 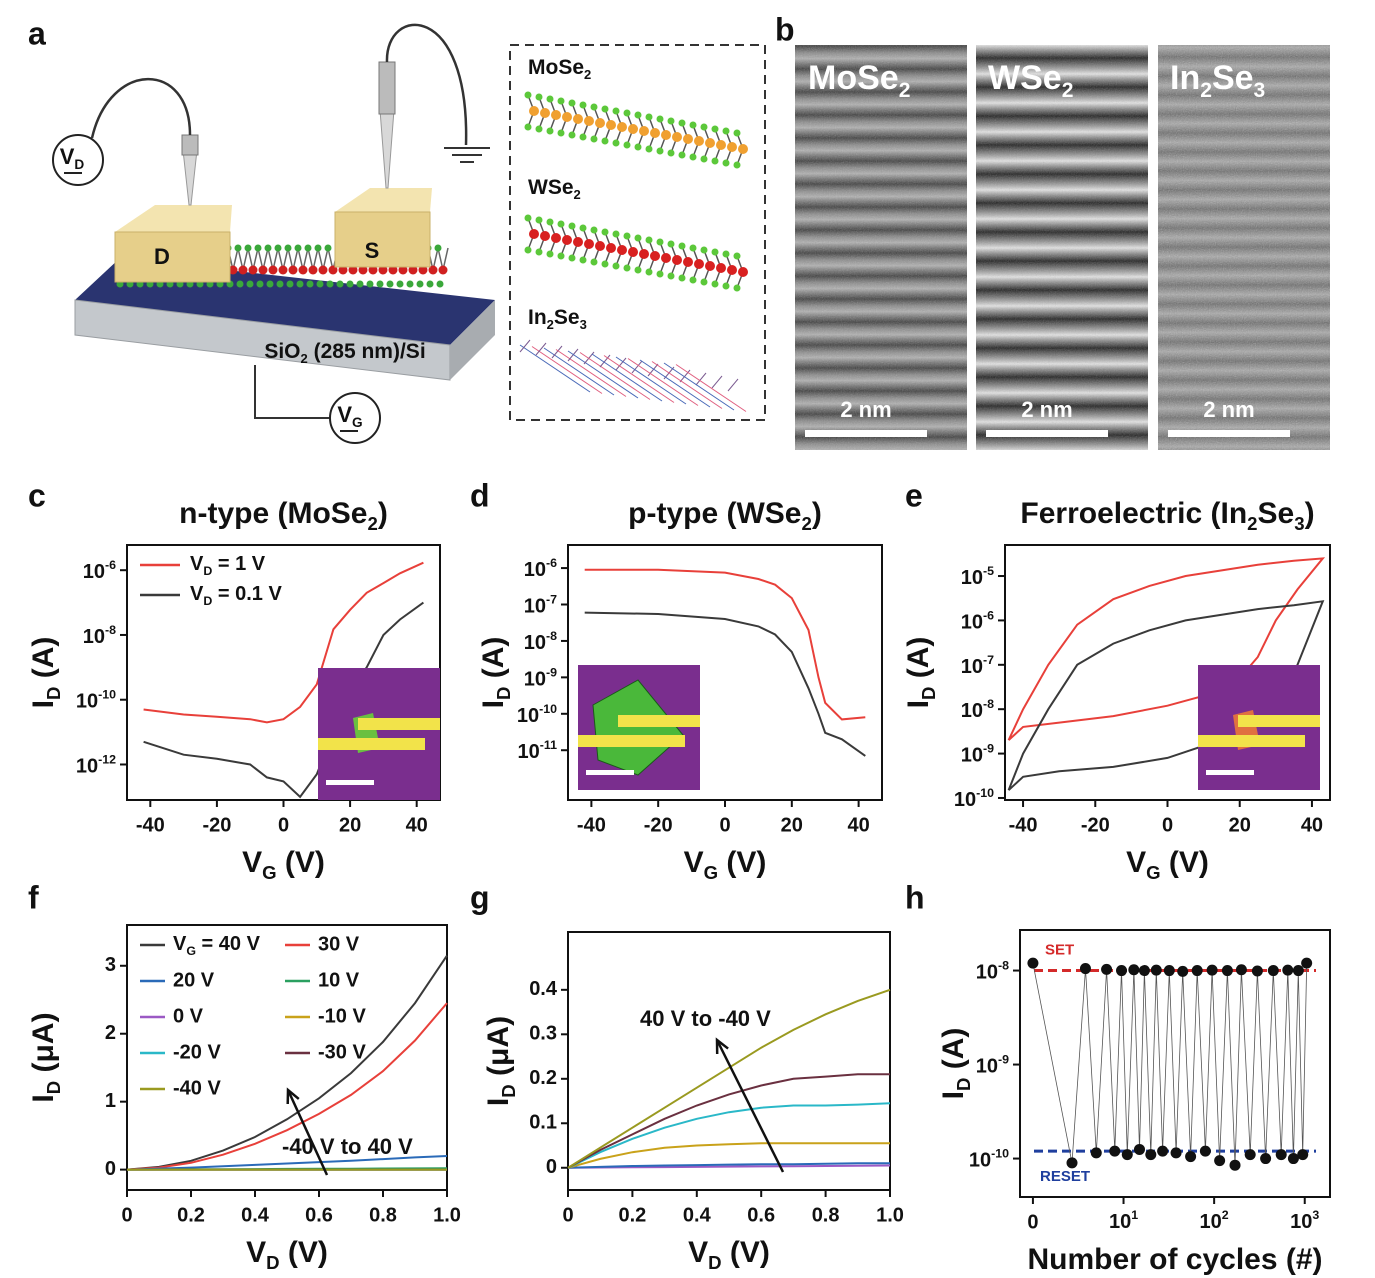 I want to click on y-tick-label: 10-6, so click(x=540, y=568).